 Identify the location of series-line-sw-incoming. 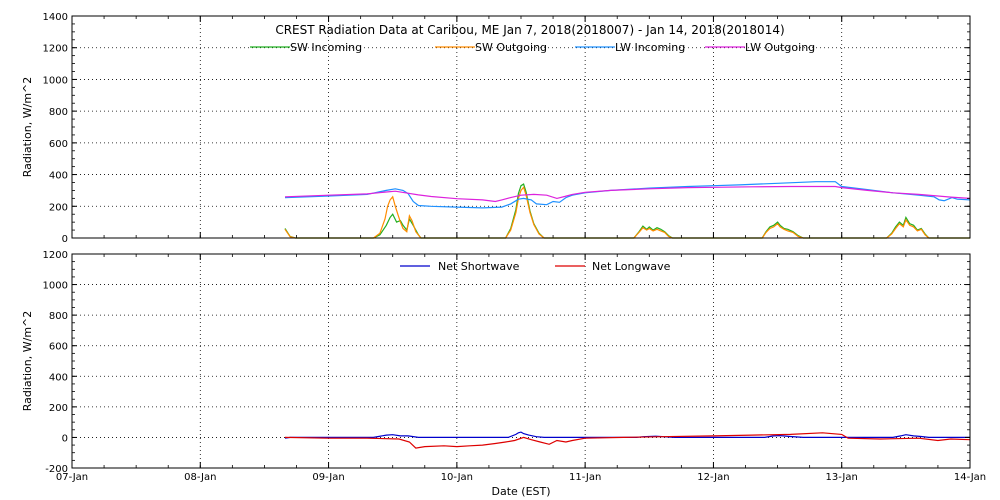
(627, 211).